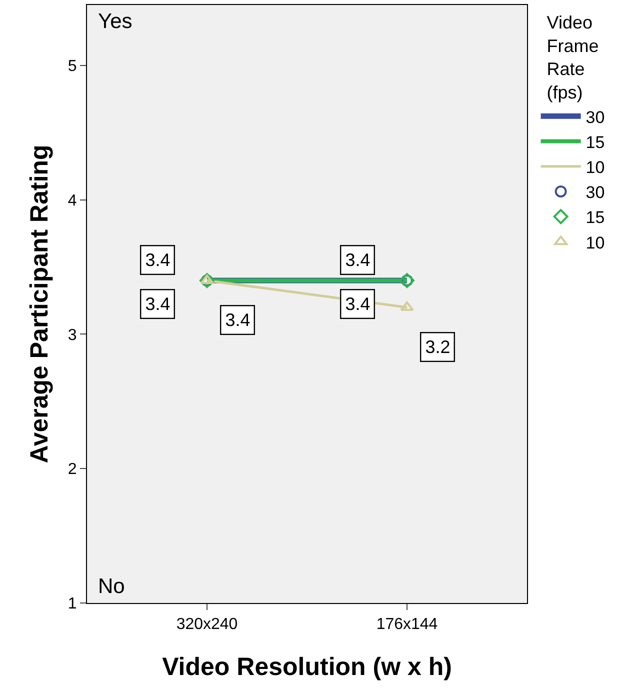  Describe the element at coordinates (595, 192) in the screenshot. I see `legend-label: 30` at that location.